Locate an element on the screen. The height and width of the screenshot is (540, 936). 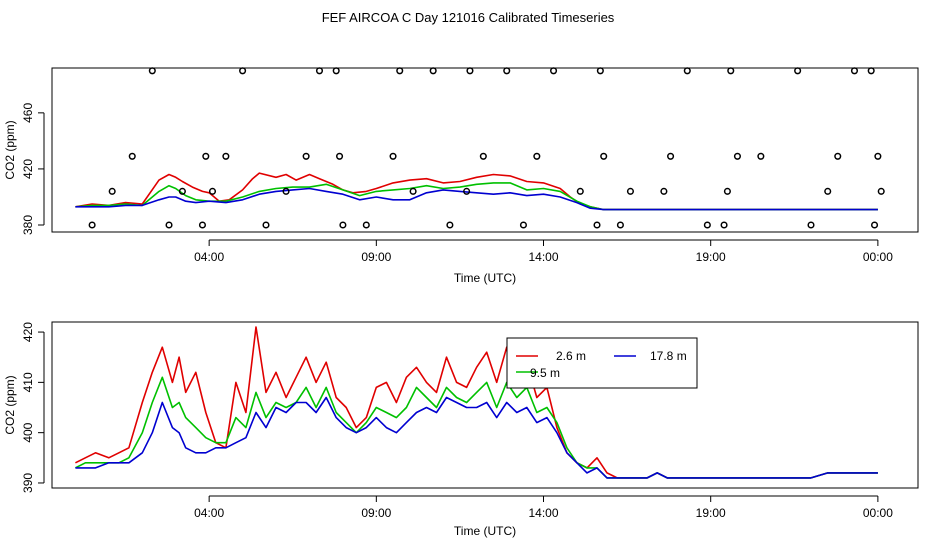
bottom-x-tick-label-4: 00:00 is located at coordinates (878, 513).